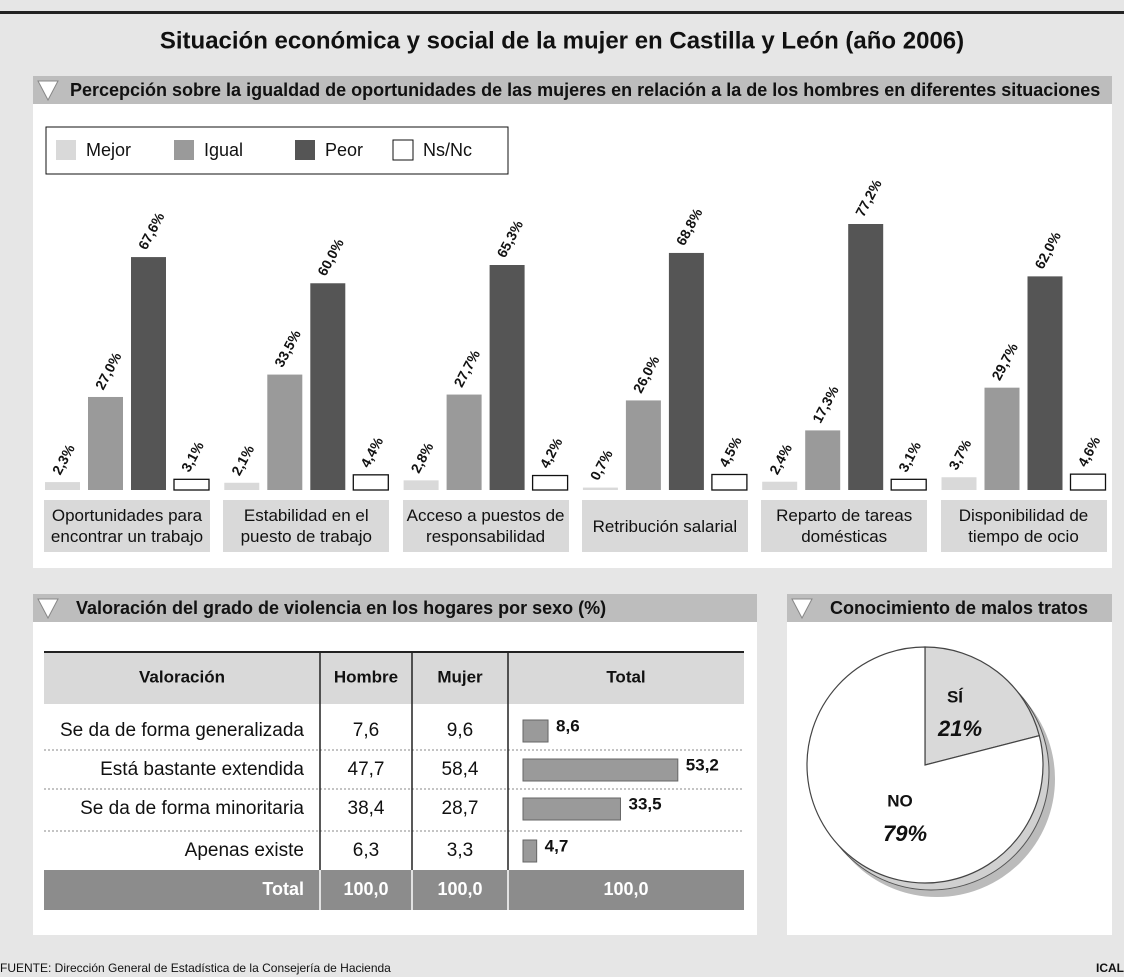 Image resolution: width=1124 pixels, height=977 pixels. I want to click on legend-label: Peor, so click(344, 150).